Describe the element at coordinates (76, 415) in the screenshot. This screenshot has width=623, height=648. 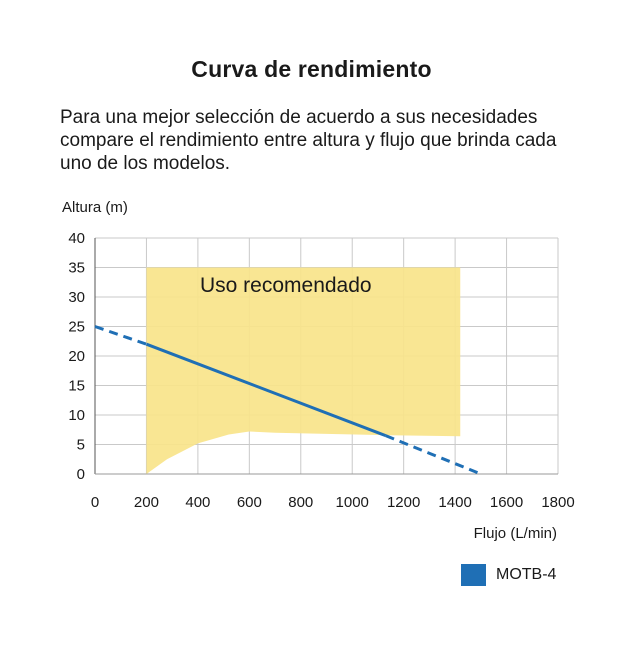
I see `y-tick-label-10: 10` at that location.